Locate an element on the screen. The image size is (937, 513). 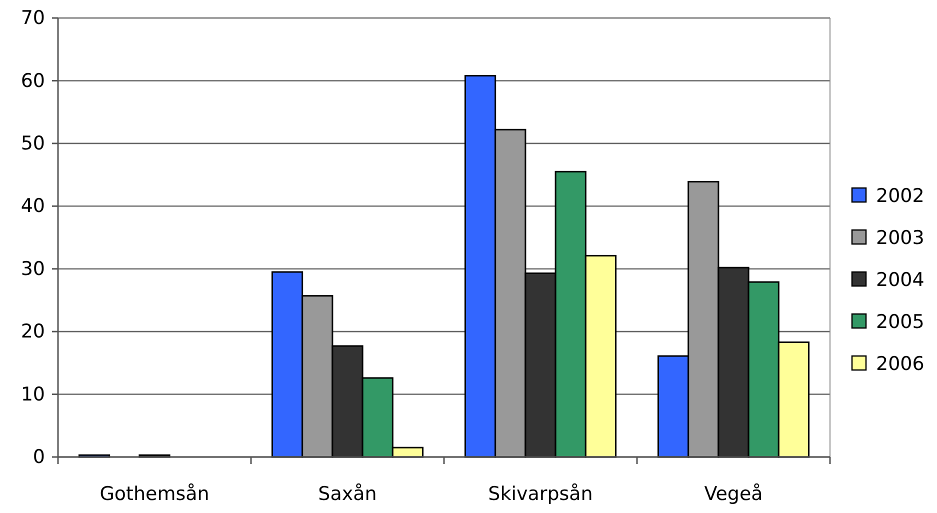
x-tick-label: Saxån is located at coordinates (347, 494).